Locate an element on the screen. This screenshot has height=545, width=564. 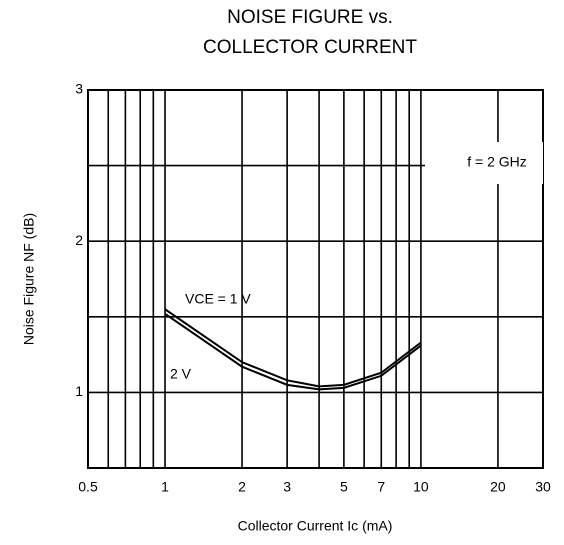
x-axis-label: Collector Current Ic (mA) is located at coordinates (315, 526).